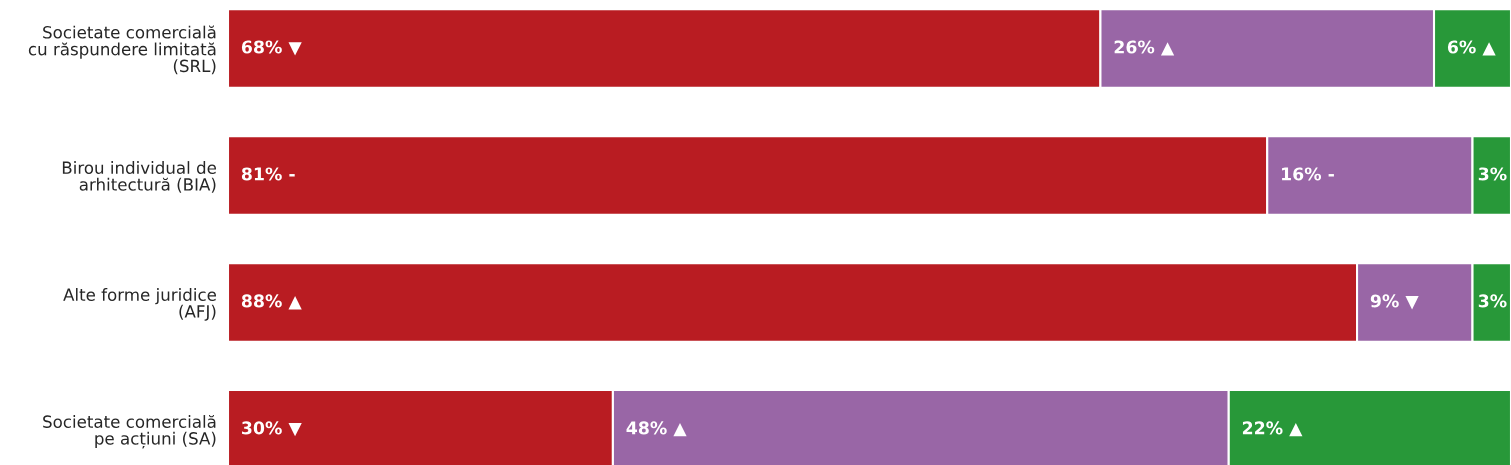  I want to click on data-label: 88% ▲, so click(271, 302).